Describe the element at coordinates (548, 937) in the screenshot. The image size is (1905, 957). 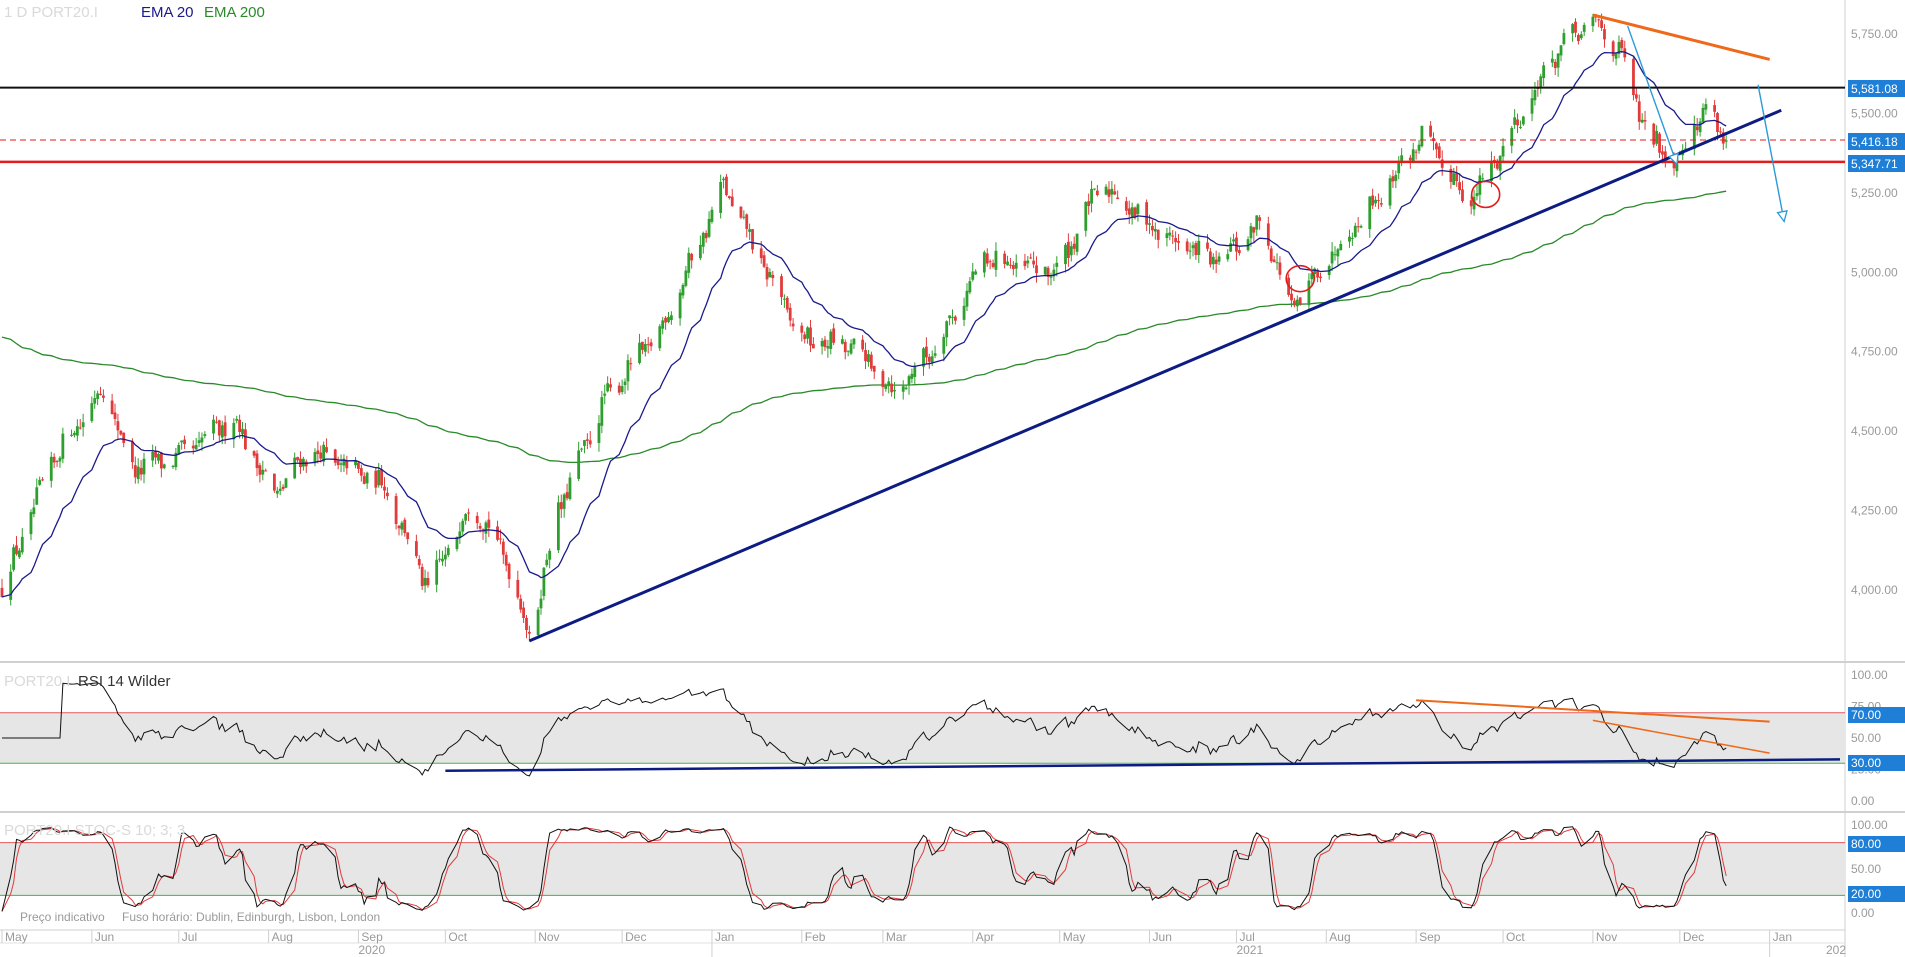
I see `month-label: Nov` at that location.